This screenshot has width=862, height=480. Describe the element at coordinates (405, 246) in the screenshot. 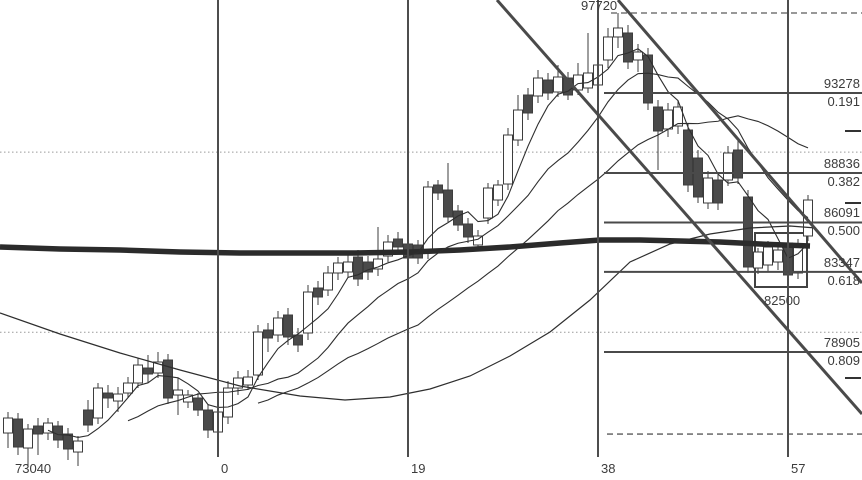

I see `thick-moving-average-line` at that location.